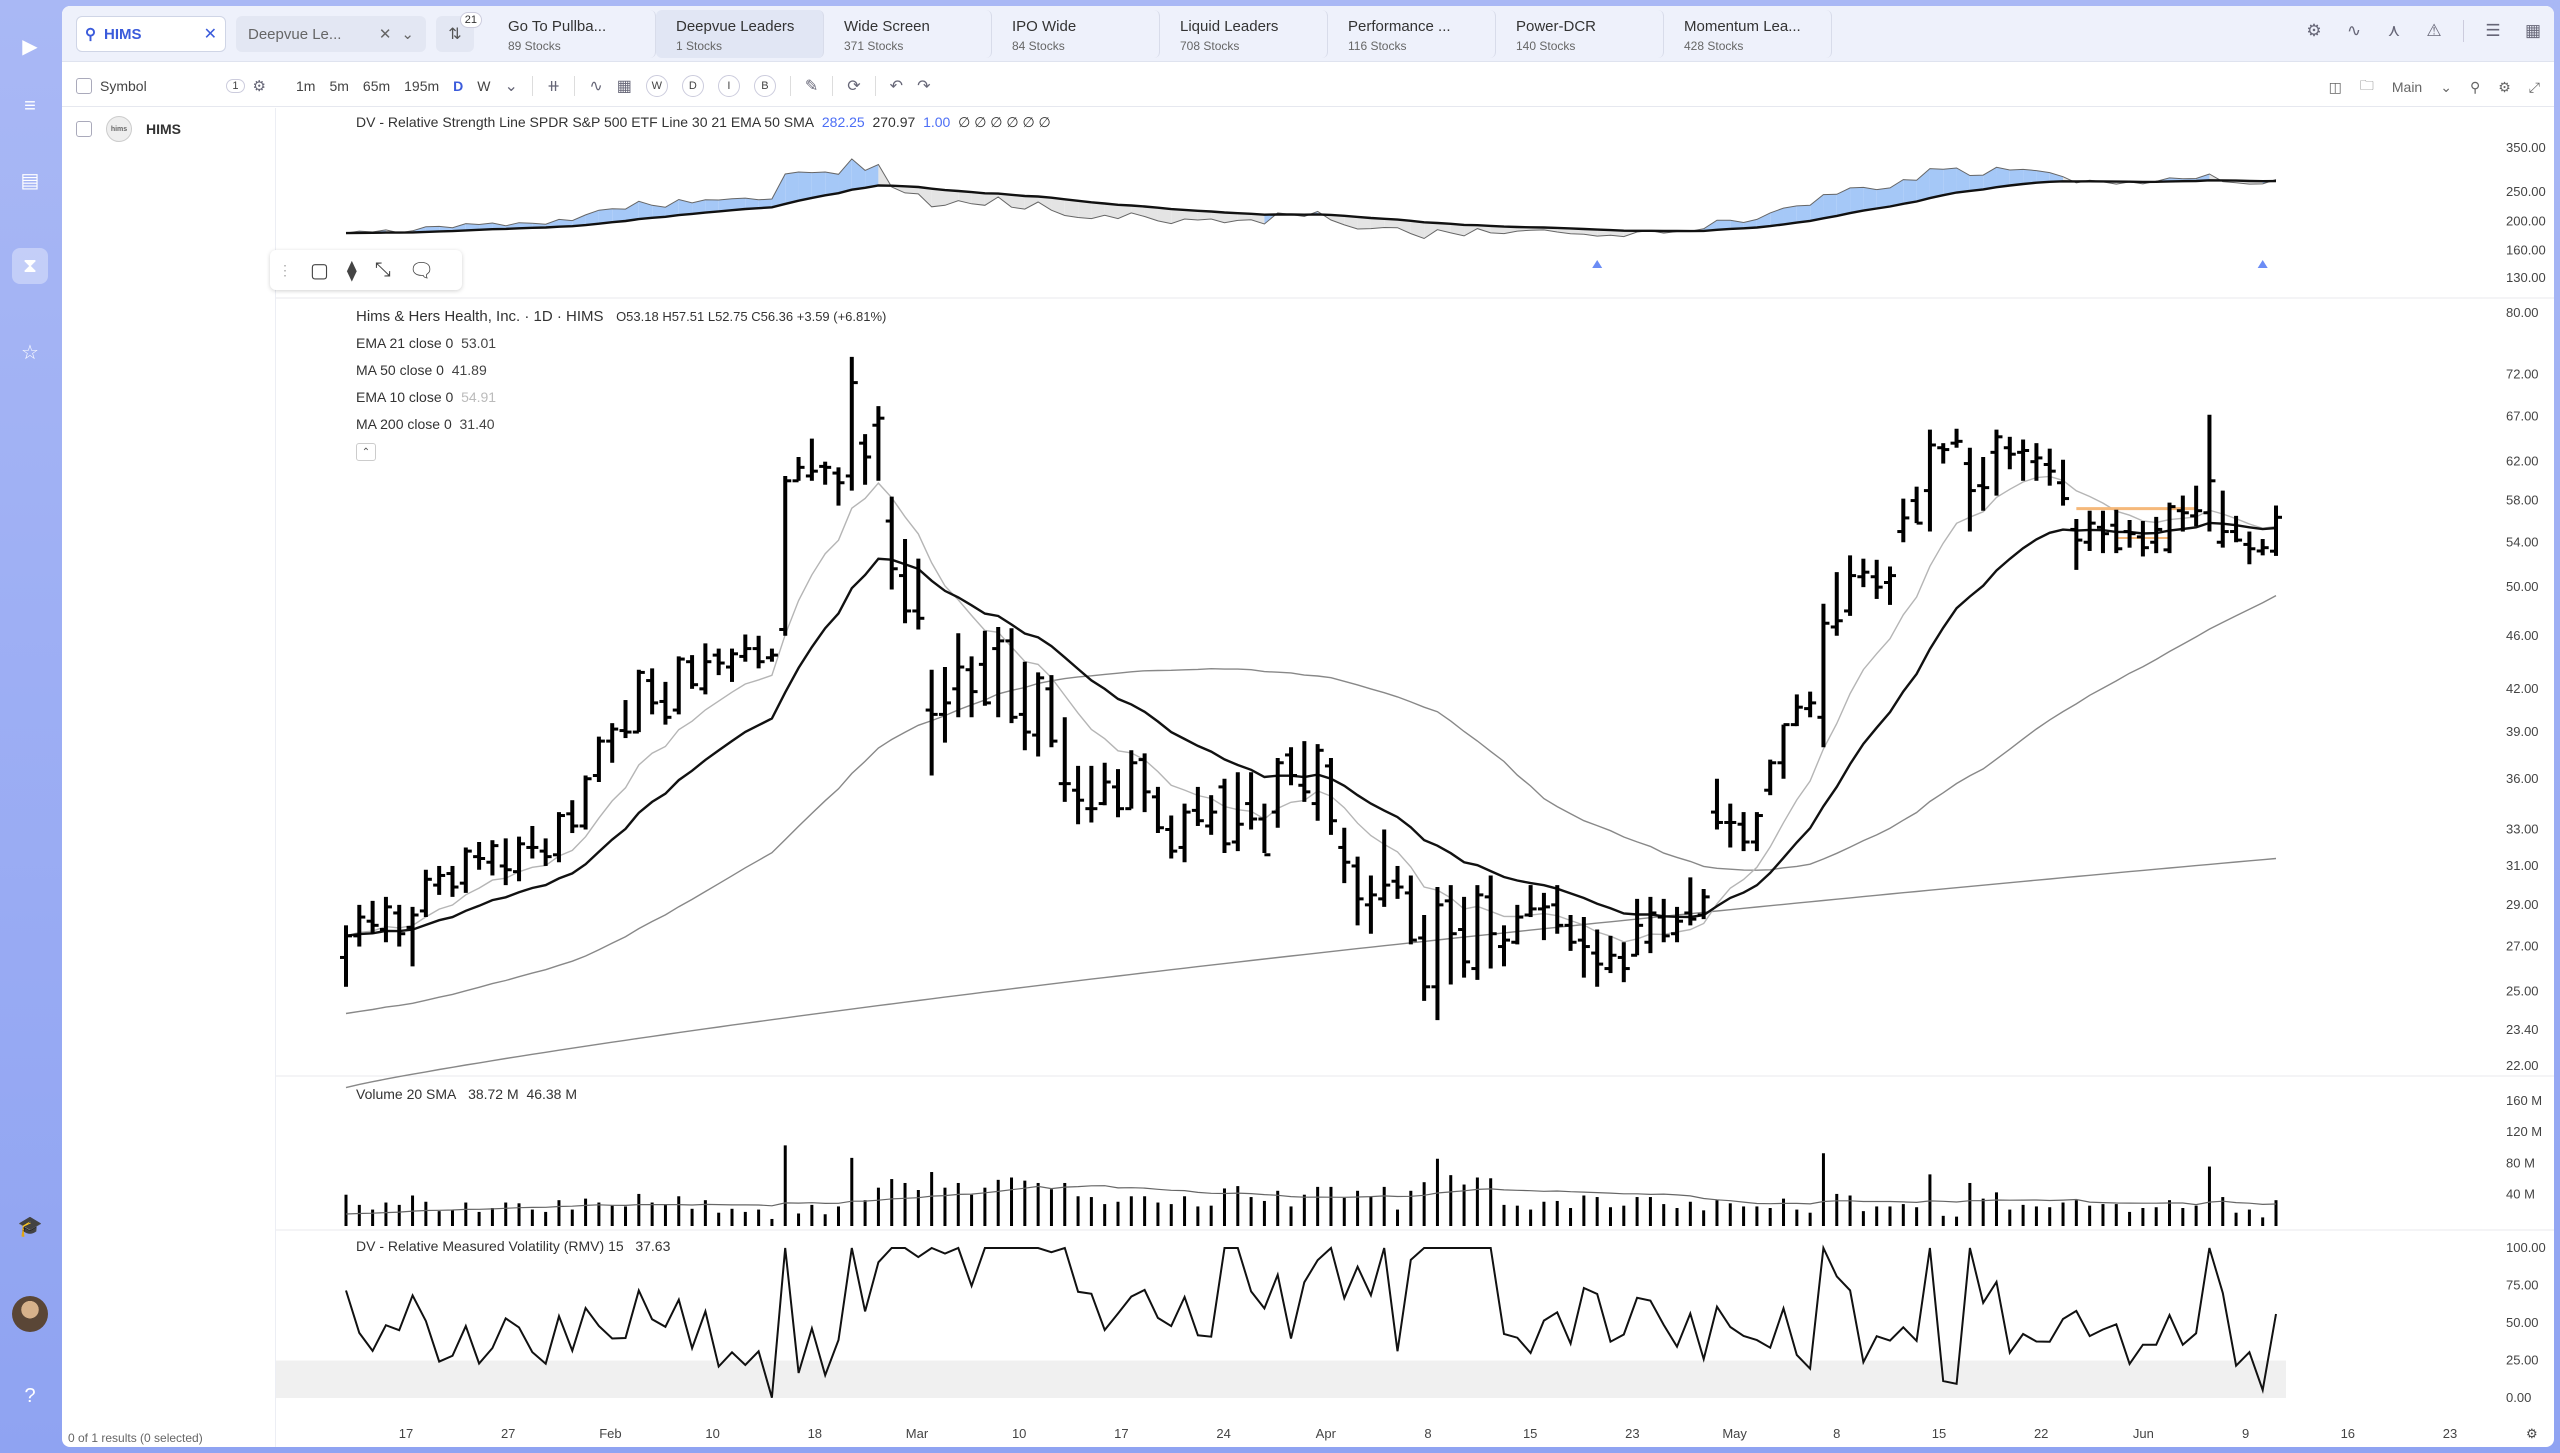 The image size is (2560, 1453). Describe the element at coordinates (259, 86) in the screenshot. I see `gear-icon: ⚙` at that location.